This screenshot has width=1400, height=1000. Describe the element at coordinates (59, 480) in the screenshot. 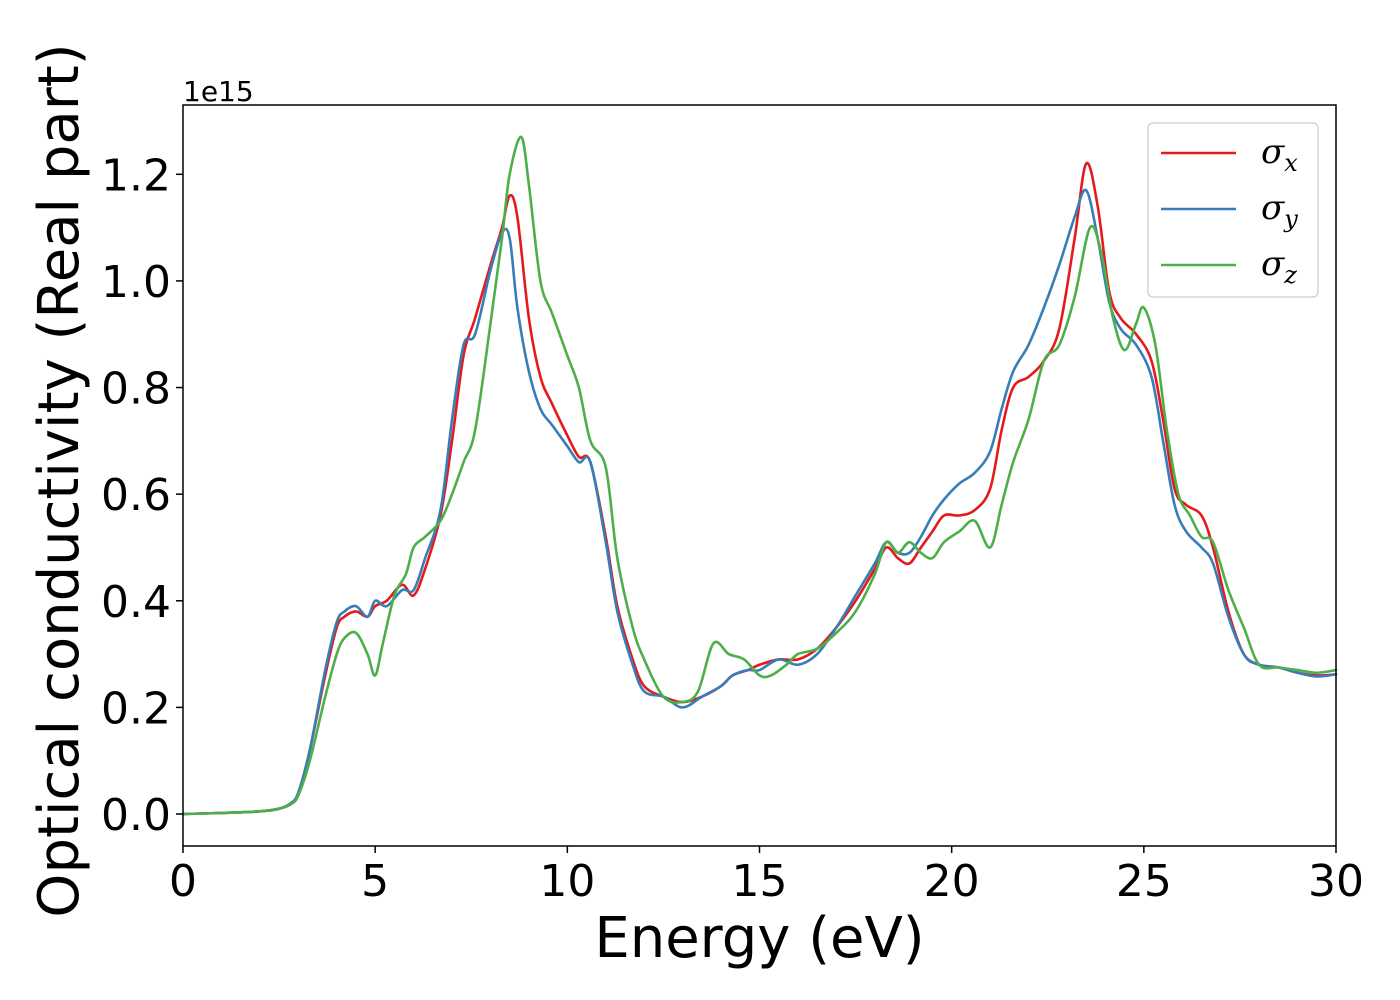

I see `y-axis-title: Optical conductivity (Real part)` at that location.